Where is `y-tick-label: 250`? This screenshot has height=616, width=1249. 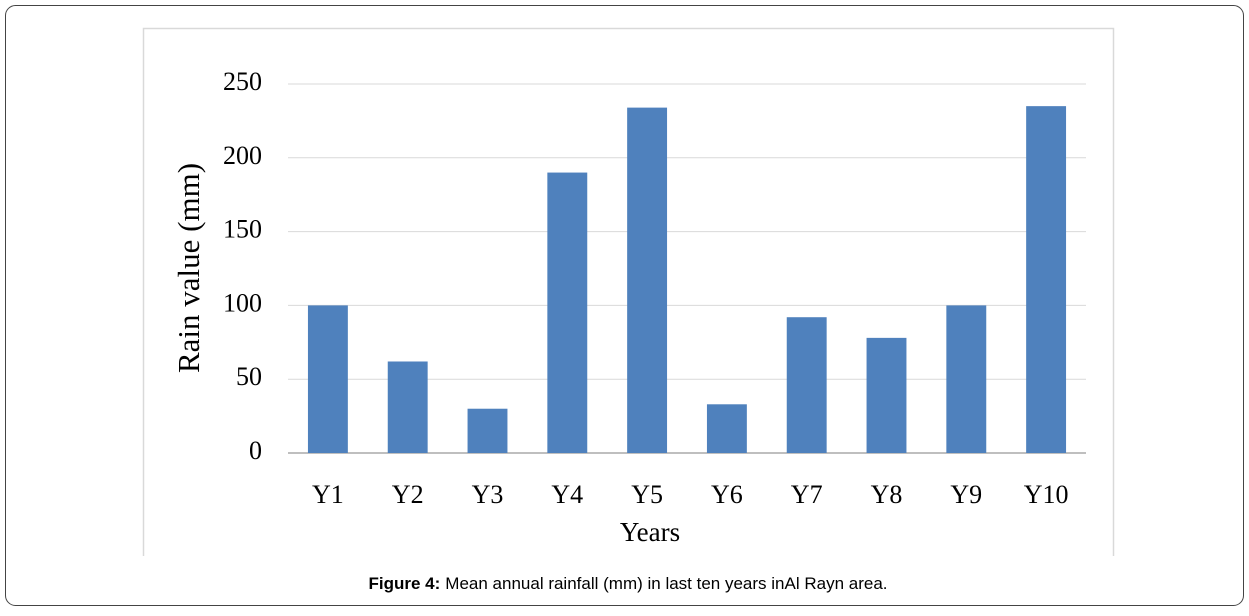 y-tick-label: 250 is located at coordinates (242, 81).